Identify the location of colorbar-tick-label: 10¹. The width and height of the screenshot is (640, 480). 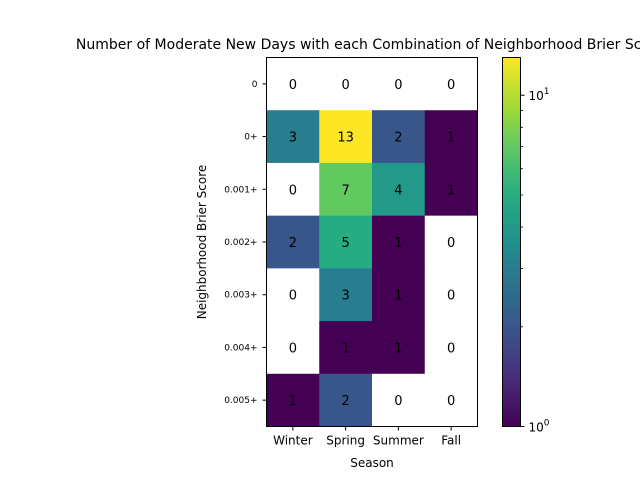
(539, 95).